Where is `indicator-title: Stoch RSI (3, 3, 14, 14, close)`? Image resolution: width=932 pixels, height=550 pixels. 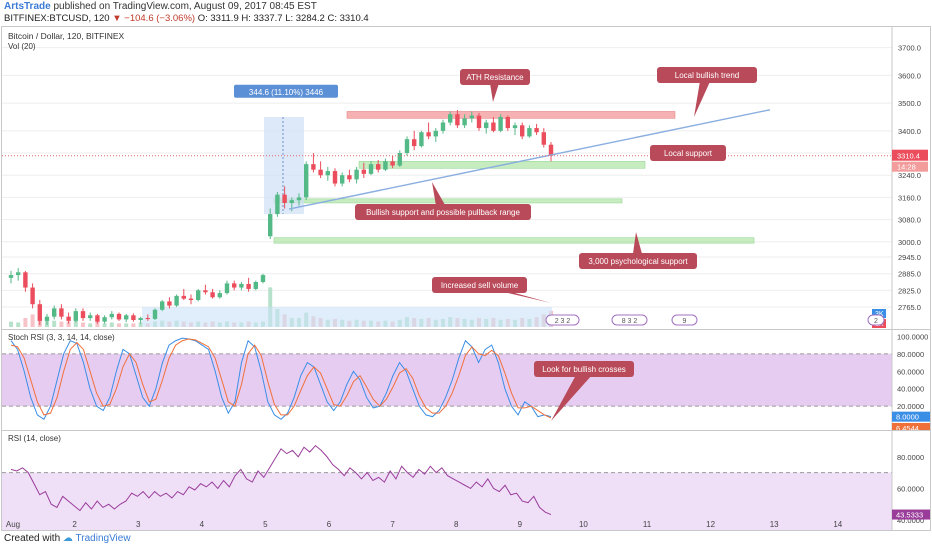
indicator-title: Stoch RSI (3, 3, 14, 14, close) is located at coordinates (61, 337).